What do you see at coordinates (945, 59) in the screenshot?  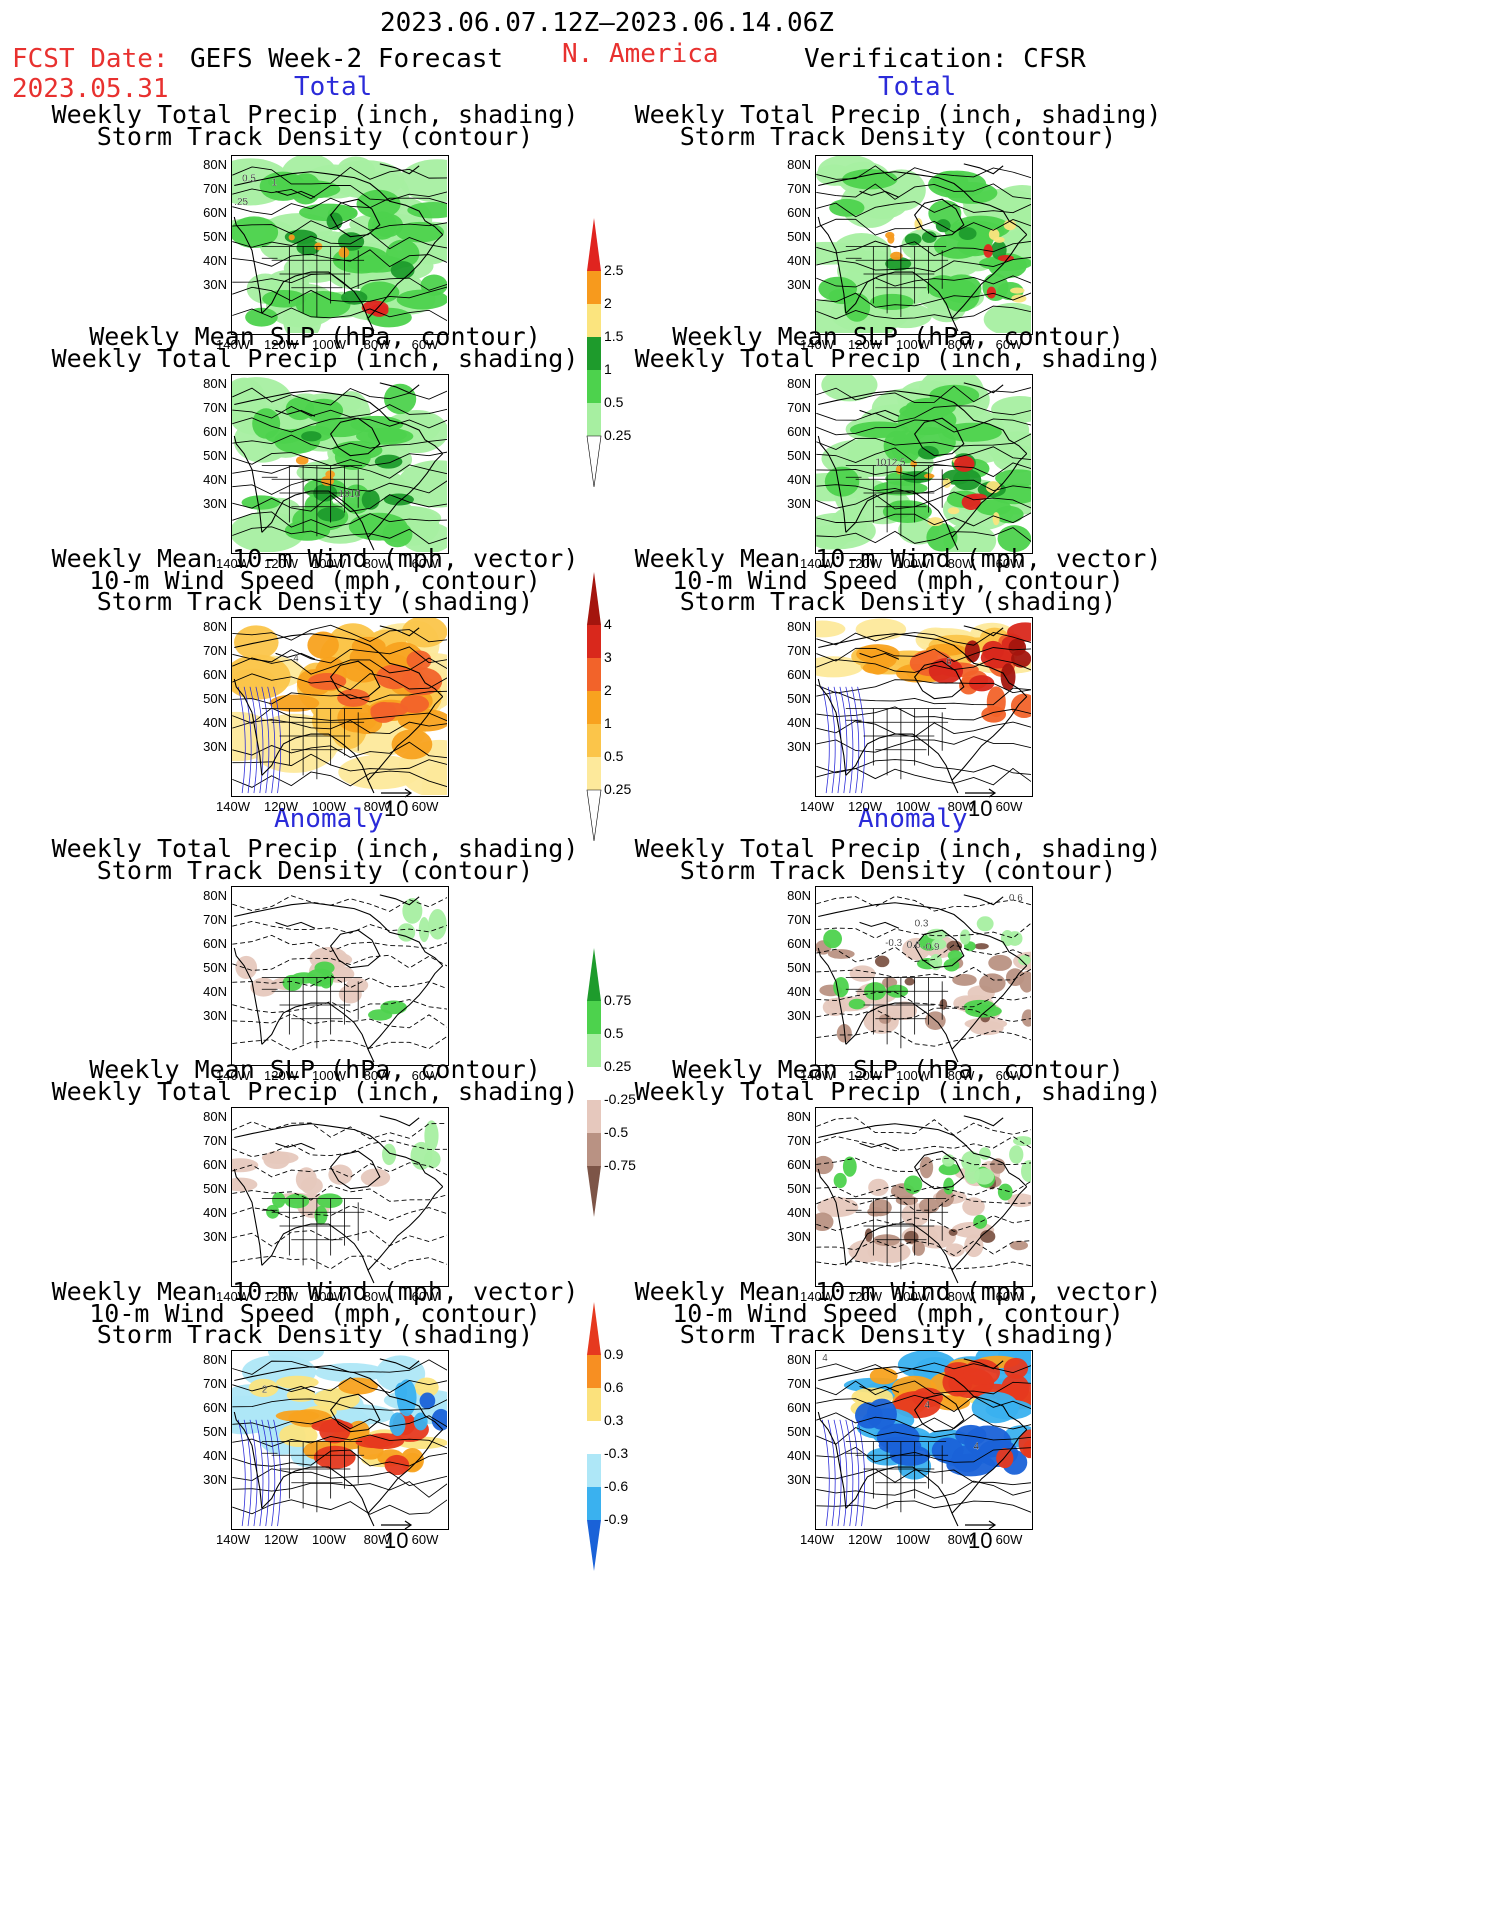 I see `verification-title: Verification: CFSR` at bounding box center [945, 59].